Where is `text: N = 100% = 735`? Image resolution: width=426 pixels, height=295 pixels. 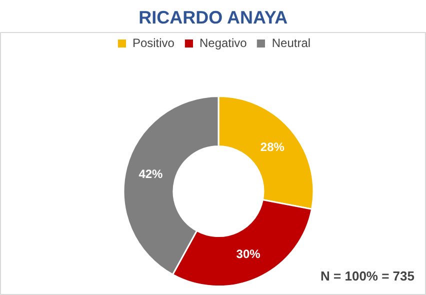
text: N = 100% = 735 is located at coordinates (367, 276).